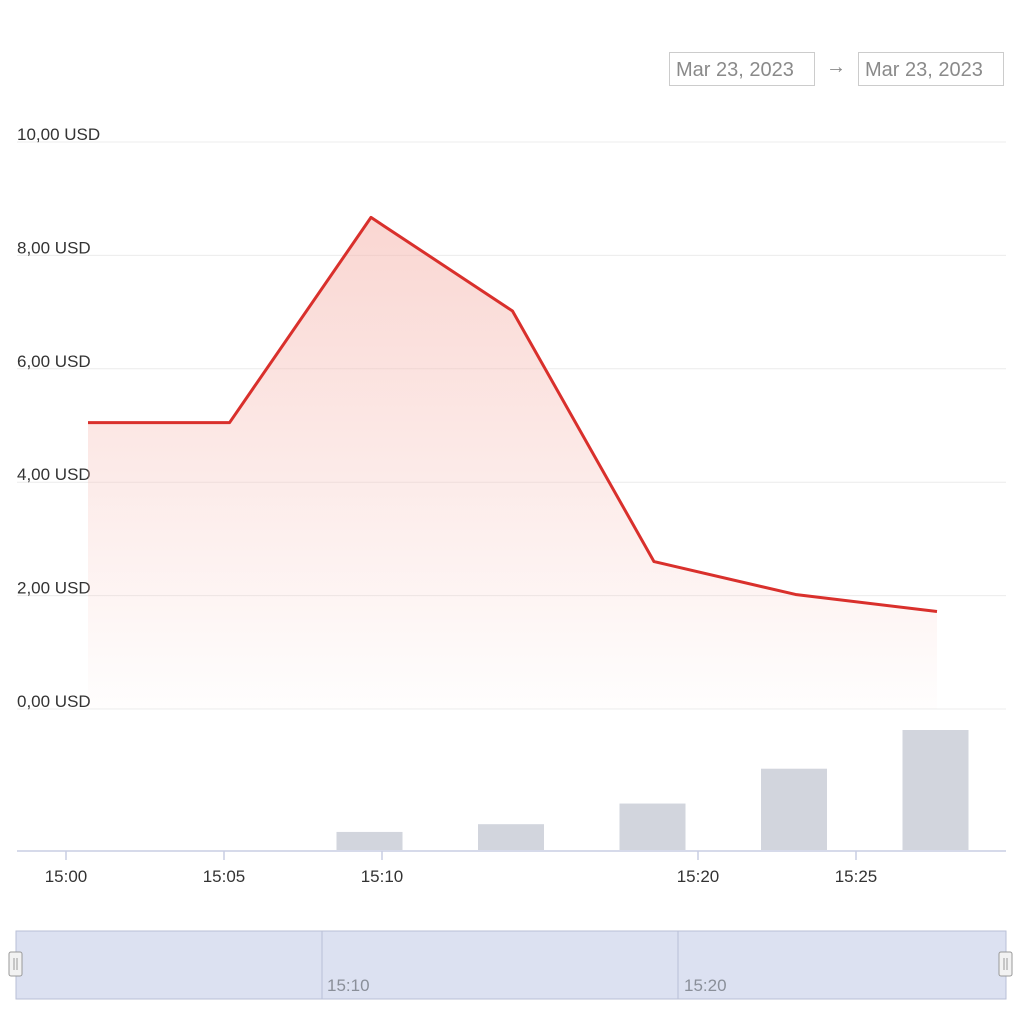 Image resolution: width=1024 pixels, height=1024 pixels. I want to click on y-tick-label: 2,00 USD, so click(54, 588).